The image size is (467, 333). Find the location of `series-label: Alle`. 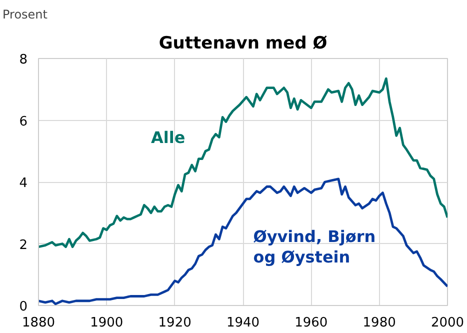

series-label: Alle is located at coordinates (168, 137).